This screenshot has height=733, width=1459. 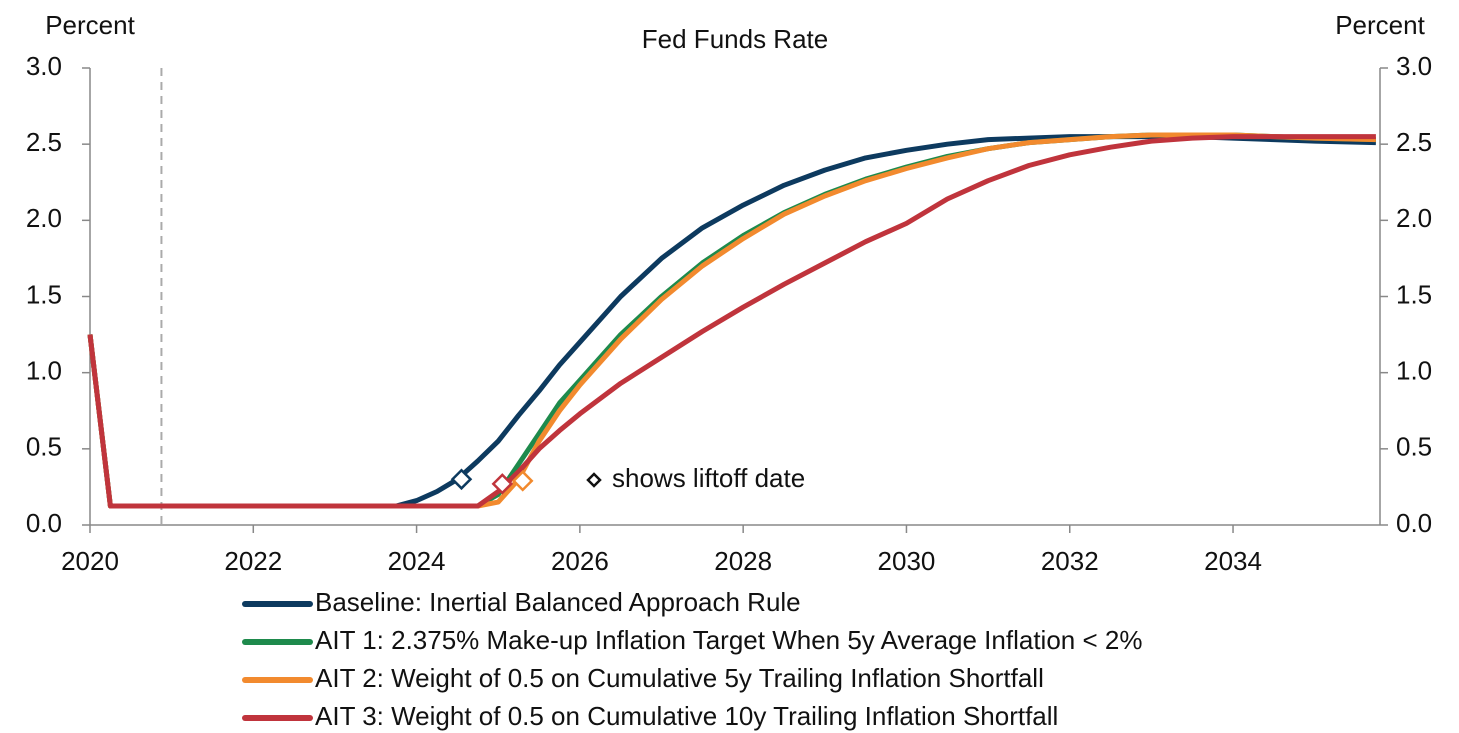 What do you see at coordinates (44, 523) in the screenshot?
I see `y-tick-label: 0.0` at bounding box center [44, 523].